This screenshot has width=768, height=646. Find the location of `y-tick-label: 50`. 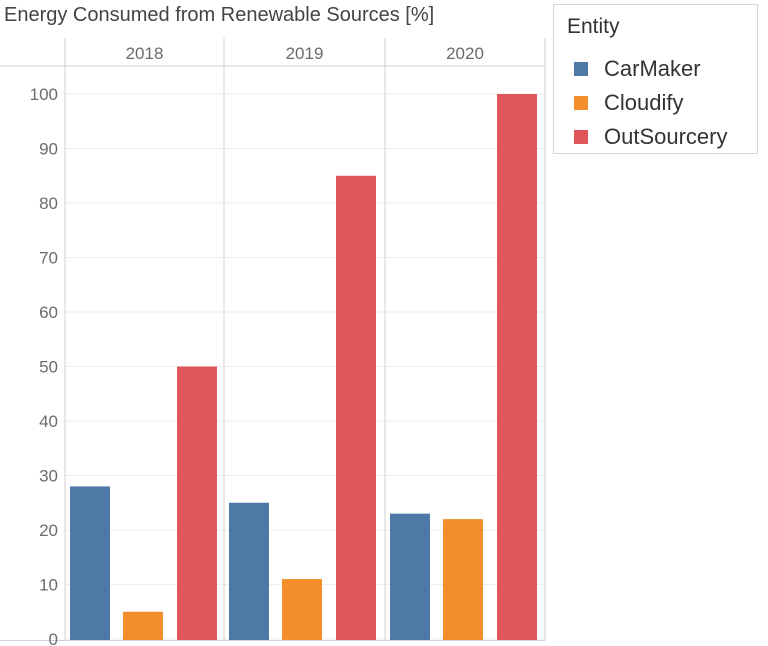

y-tick-label: 50 is located at coordinates (48, 367).